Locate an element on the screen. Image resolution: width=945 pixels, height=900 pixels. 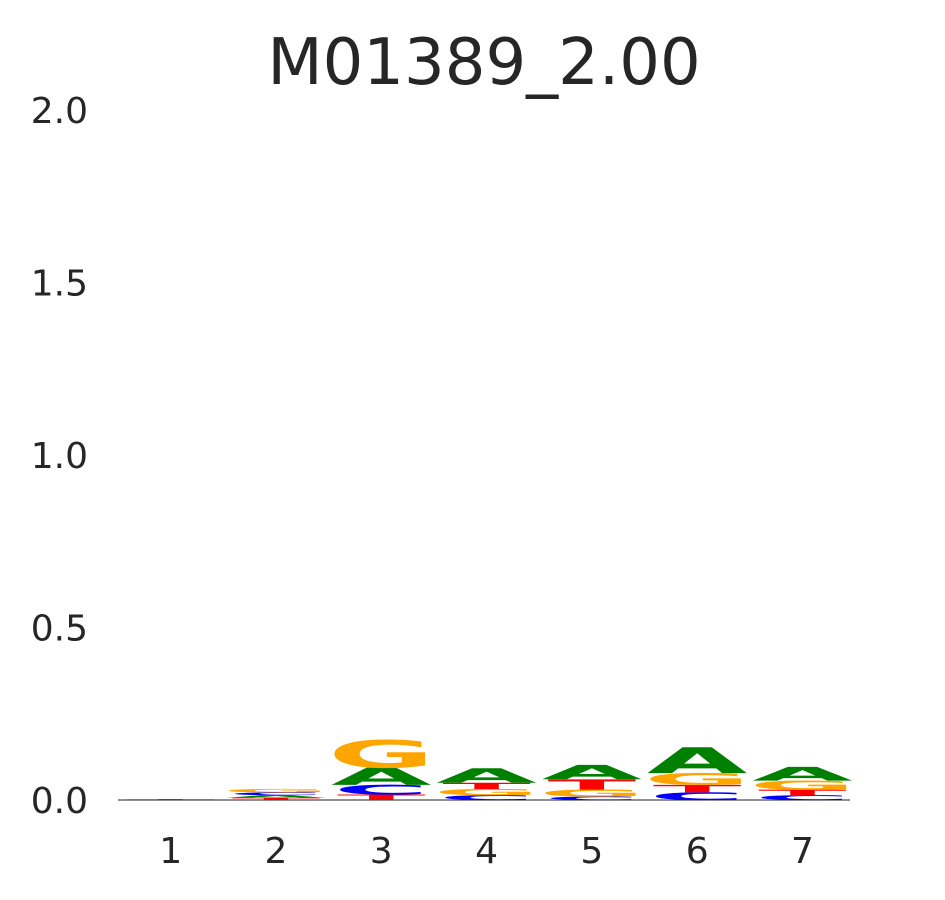
chart-title: M01389_2.00 is located at coordinates (483, 63).